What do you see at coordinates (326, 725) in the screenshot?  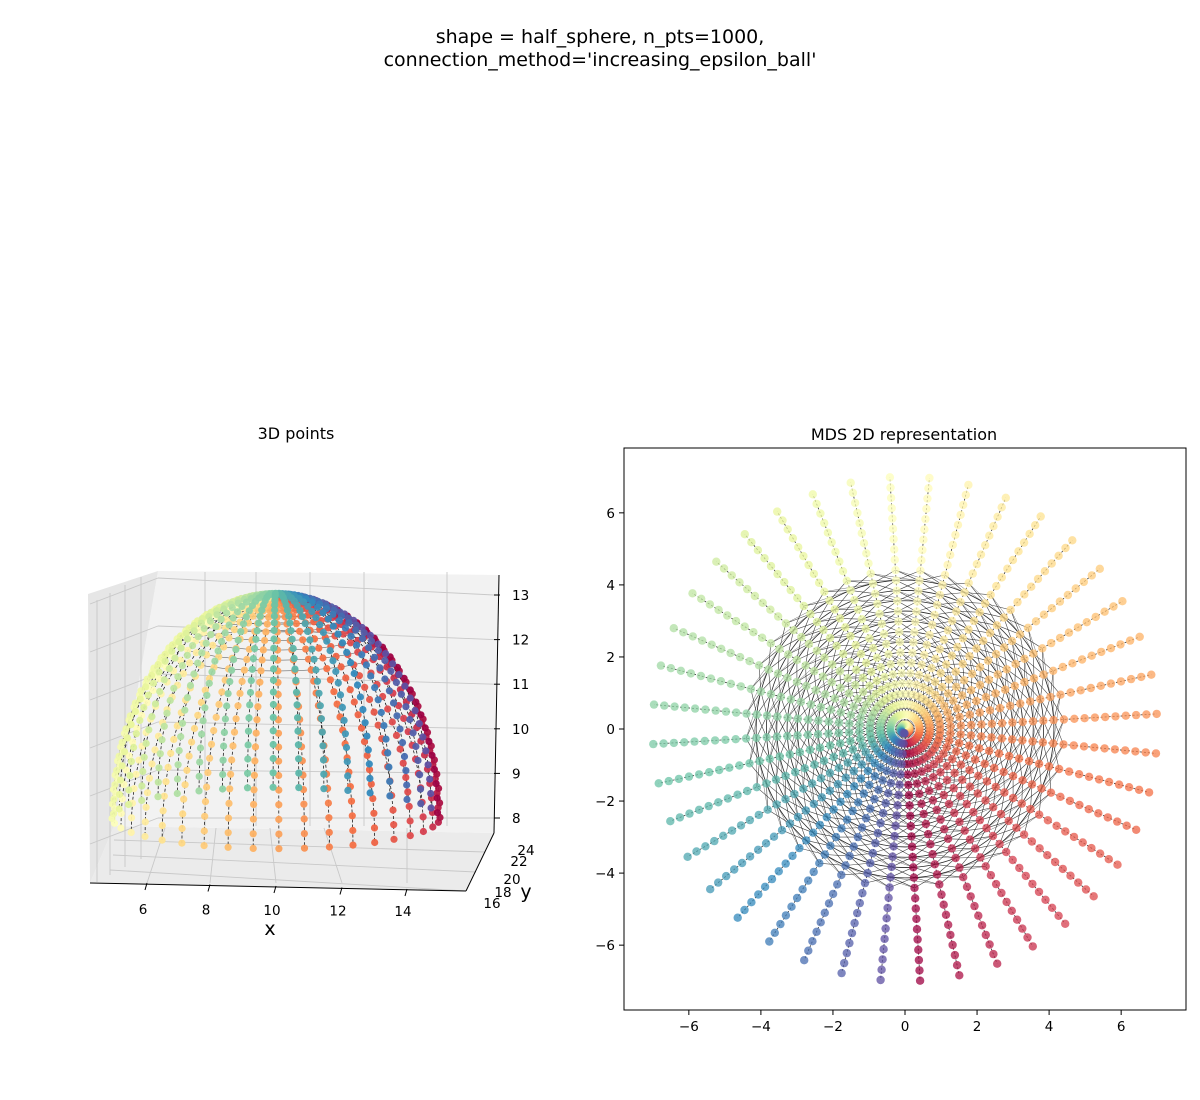 I see `back-grid-line` at bounding box center [326, 725].